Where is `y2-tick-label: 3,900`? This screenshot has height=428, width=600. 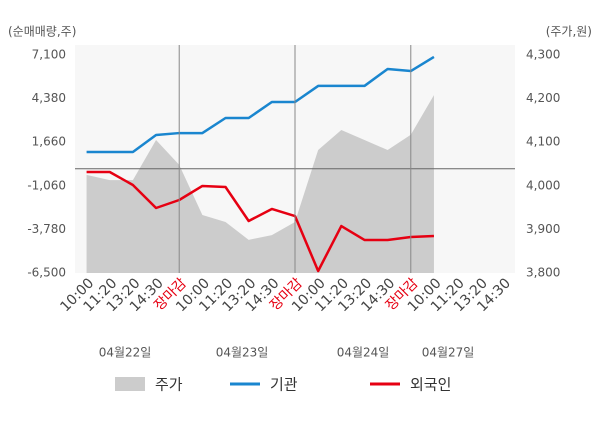 y2-tick-label: 3,900 is located at coordinates (543, 229).